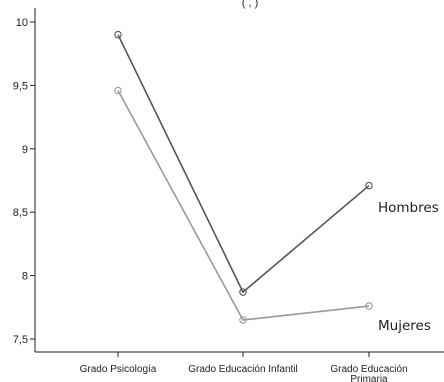  I want to click on x-tick-label: Grado Psicología, so click(118, 369).